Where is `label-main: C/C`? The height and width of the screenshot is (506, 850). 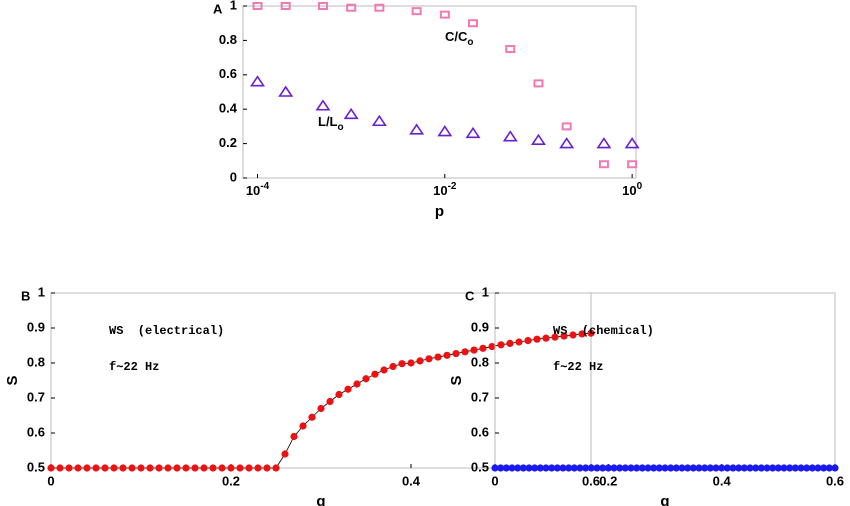
label-main: C/C is located at coordinates (456, 36).